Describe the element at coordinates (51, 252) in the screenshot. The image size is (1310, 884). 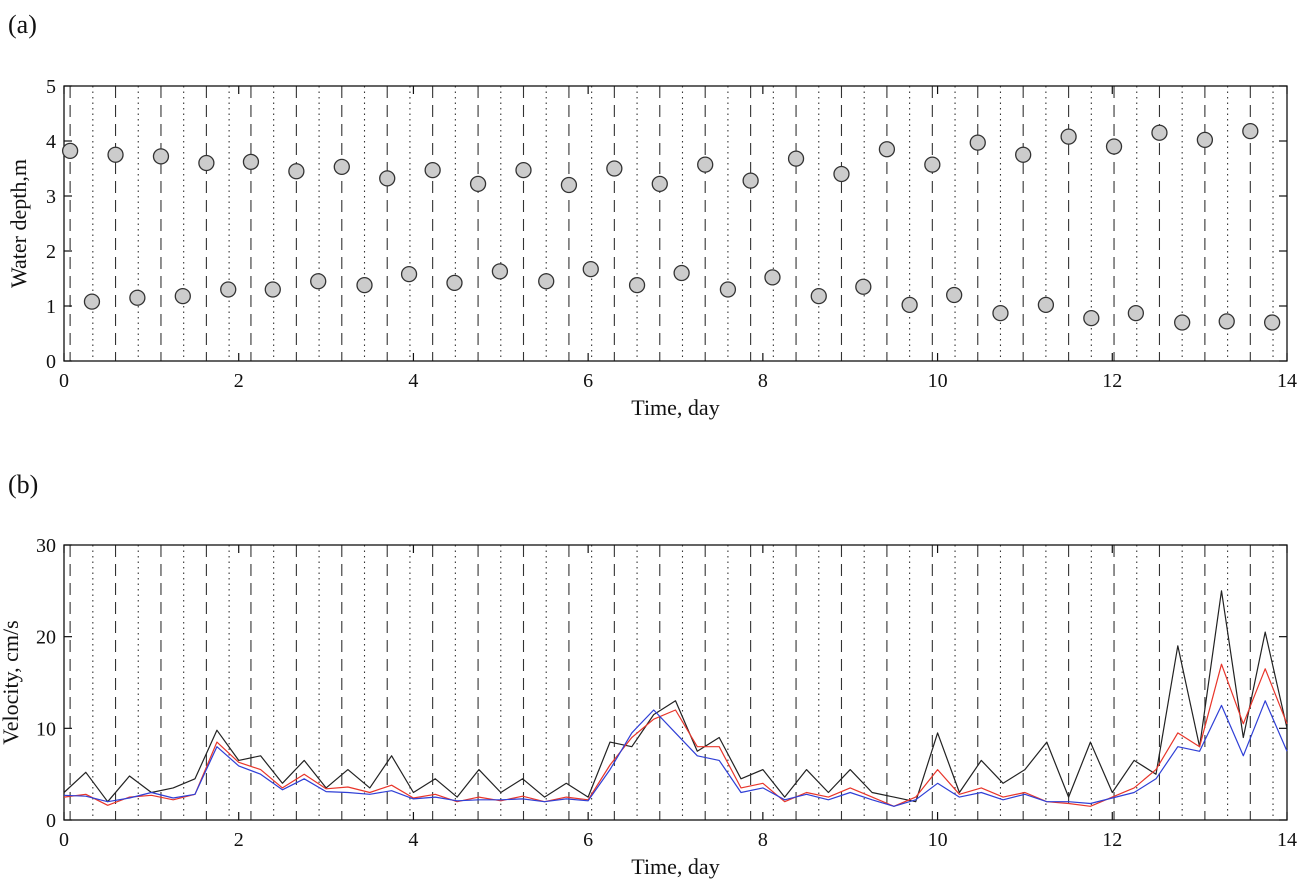
I see `y-tick-label: 2` at that location.